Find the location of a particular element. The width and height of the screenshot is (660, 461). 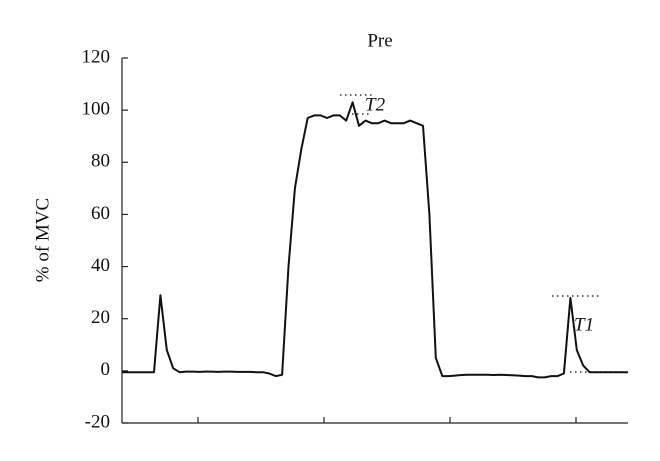

annotation: T1 is located at coordinates (584, 324).